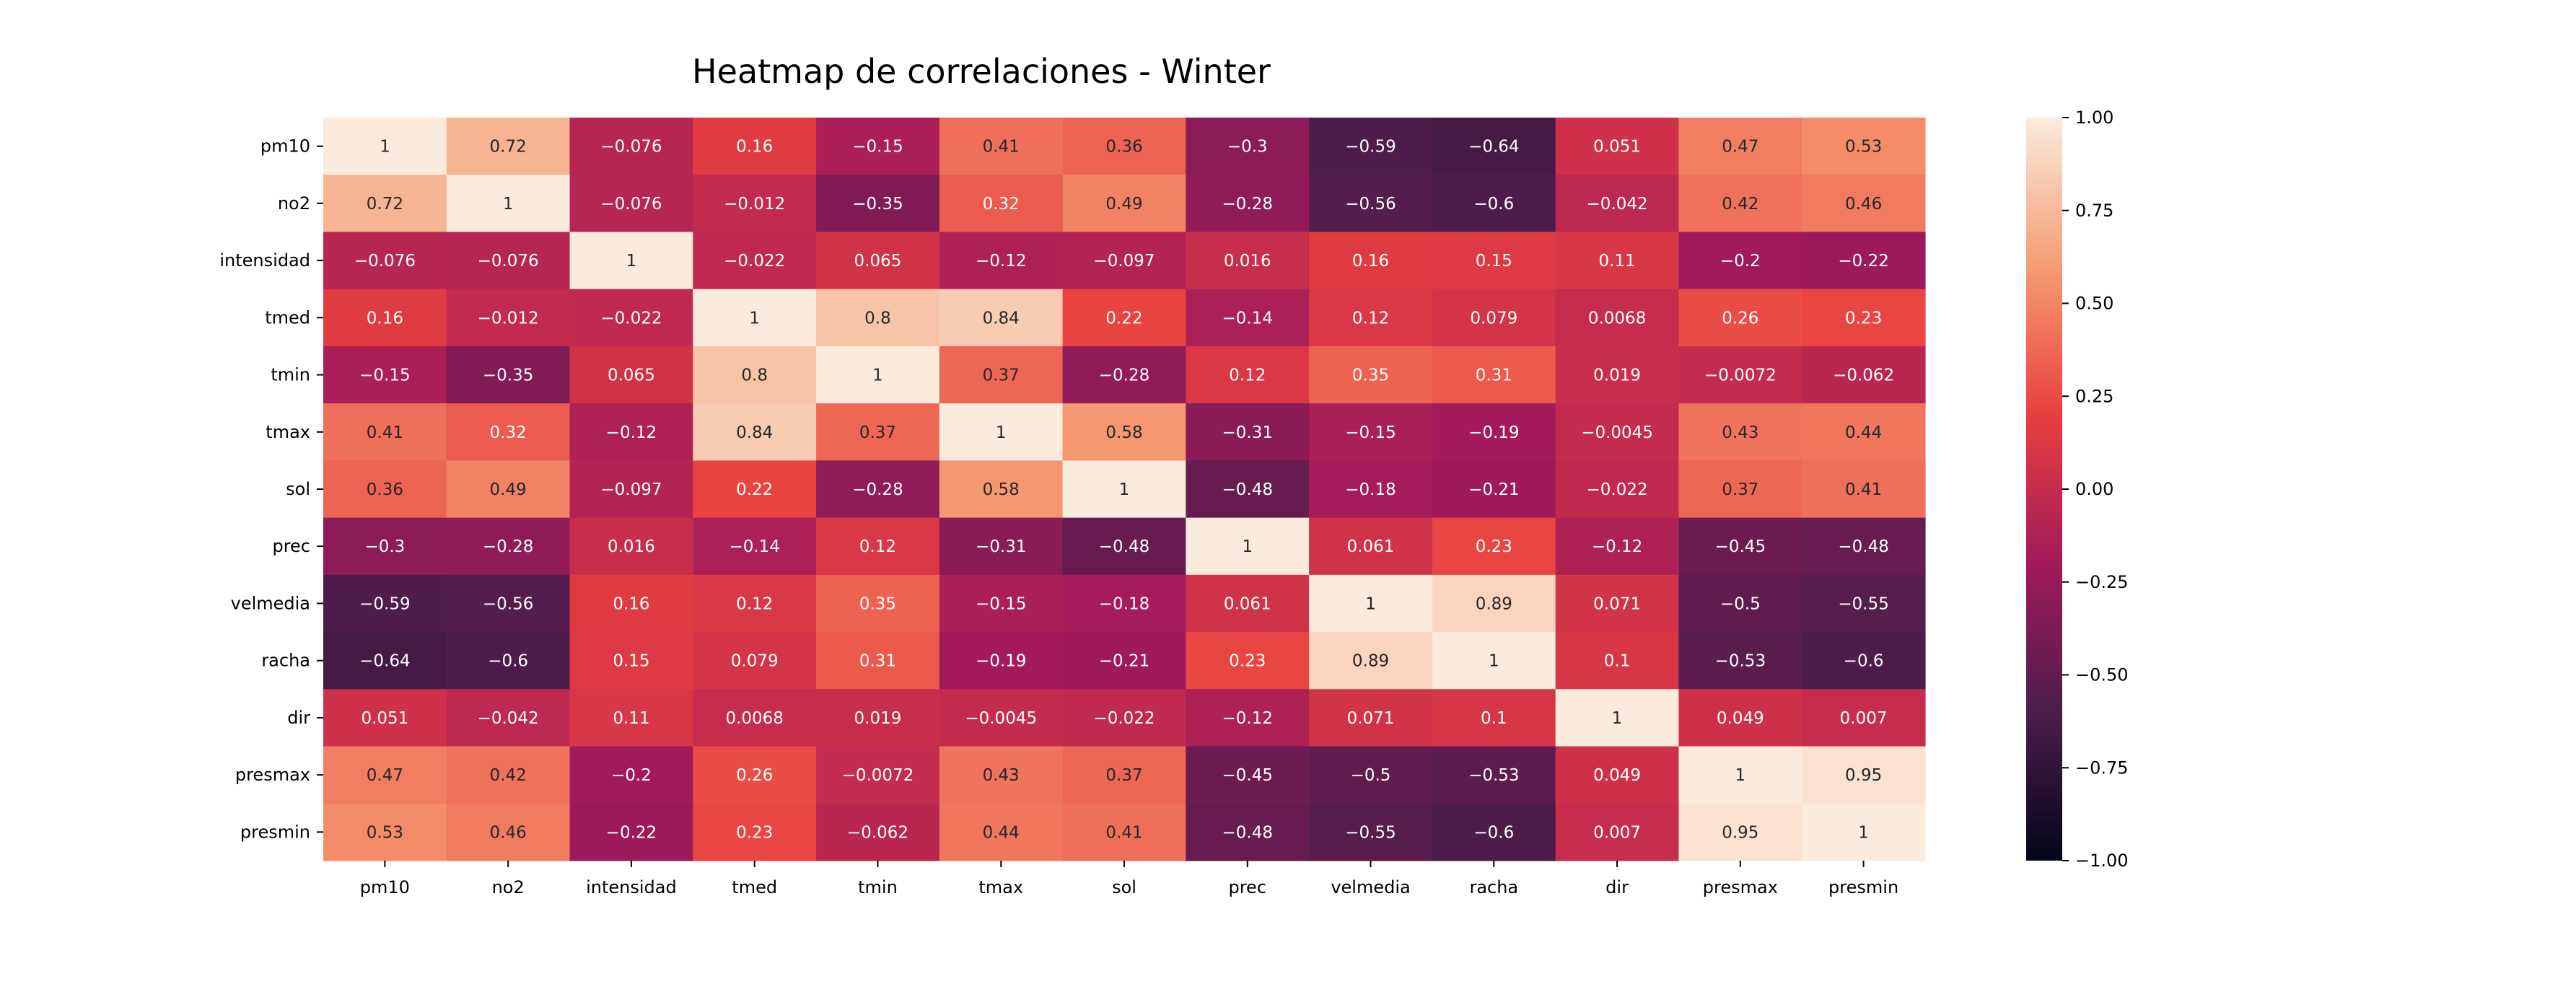  I want to click on x-tick-label-tmin: tmin, so click(878, 887).